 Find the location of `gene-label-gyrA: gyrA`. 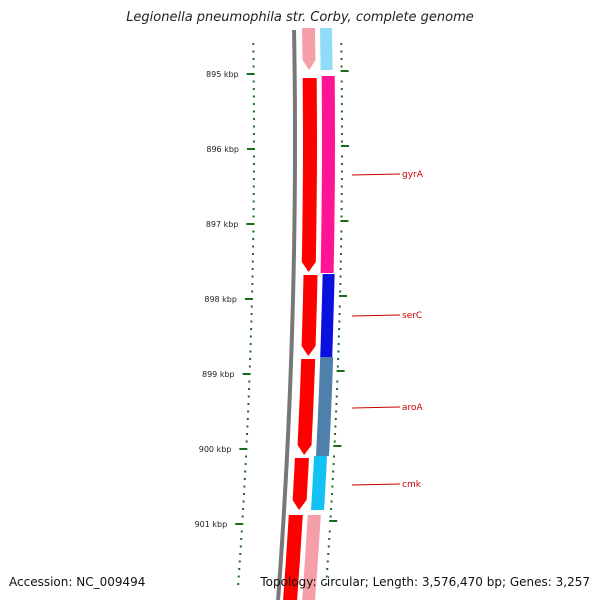

gene-label-gyrA: gyrA is located at coordinates (413, 175).